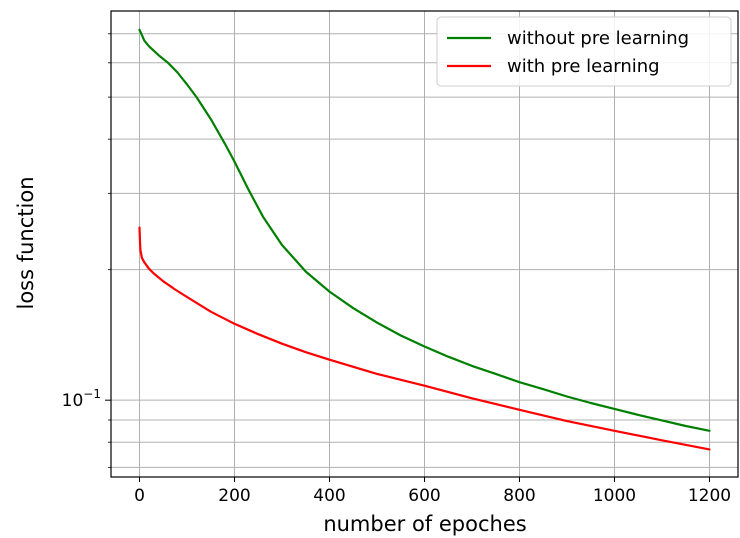  What do you see at coordinates (598, 38) in the screenshot?
I see `legend-label-without: without pre learning` at bounding box center [598, 38].